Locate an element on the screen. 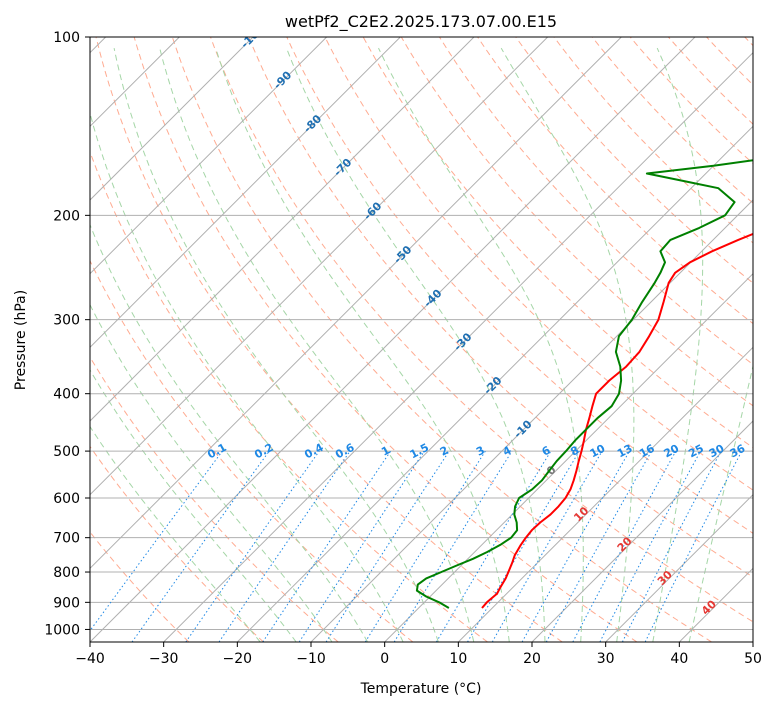  y-tick-label: 400 is located at coordinates (66, 395).